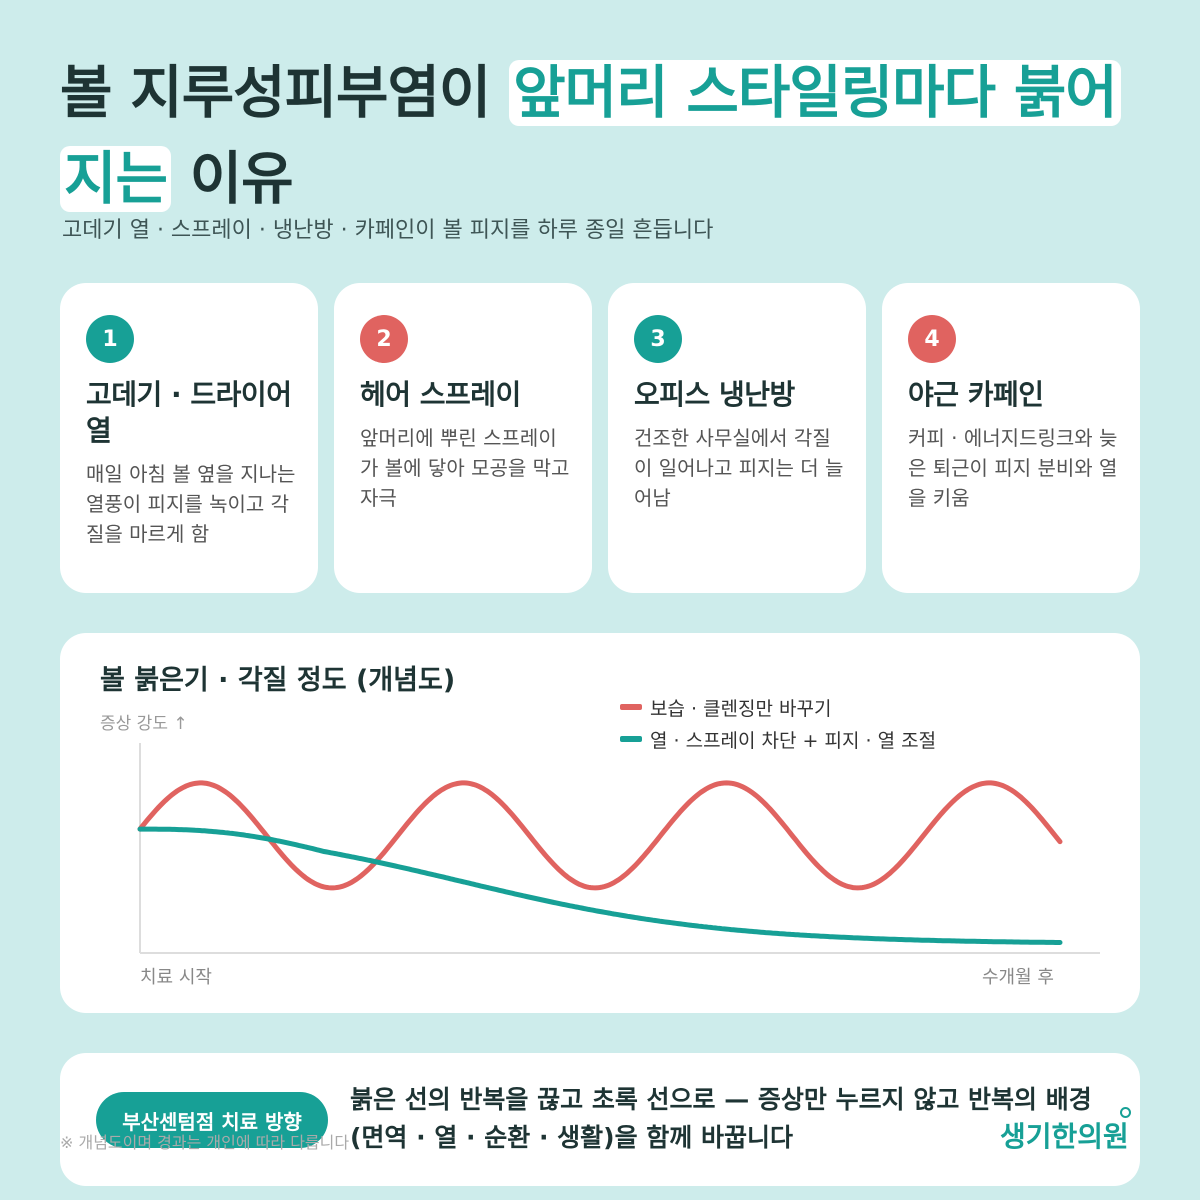 This screenshot has height=1200, width=1200. What do you see at coordinates (600, 136) in the screenshot?
I see `page-title: 볼 지루성피부염이 앞머리 스타일링마다 붉어지는 이유` at bounding box center [600, 136].